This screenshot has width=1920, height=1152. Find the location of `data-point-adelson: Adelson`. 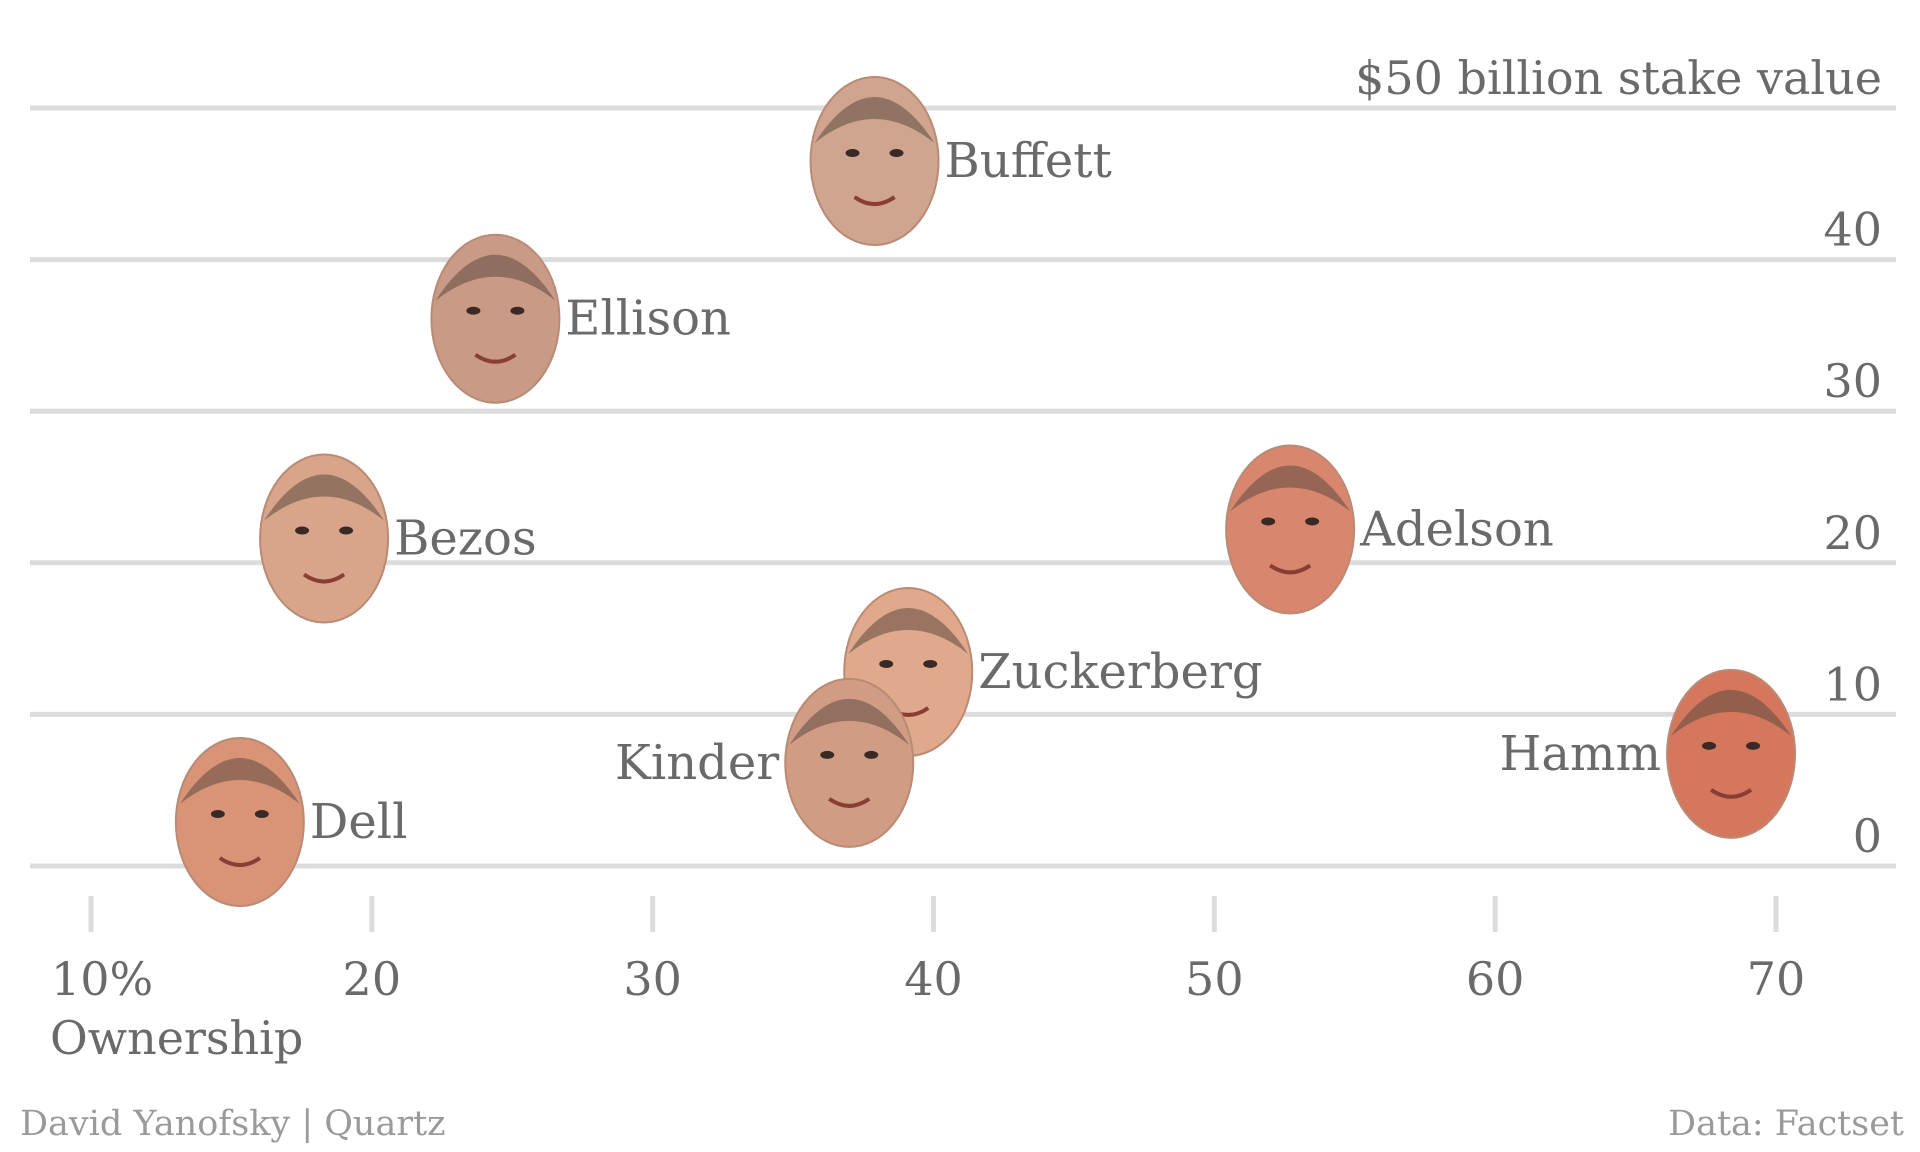

data-point-adelson: Adelson is located at coordinates (1389, 529).